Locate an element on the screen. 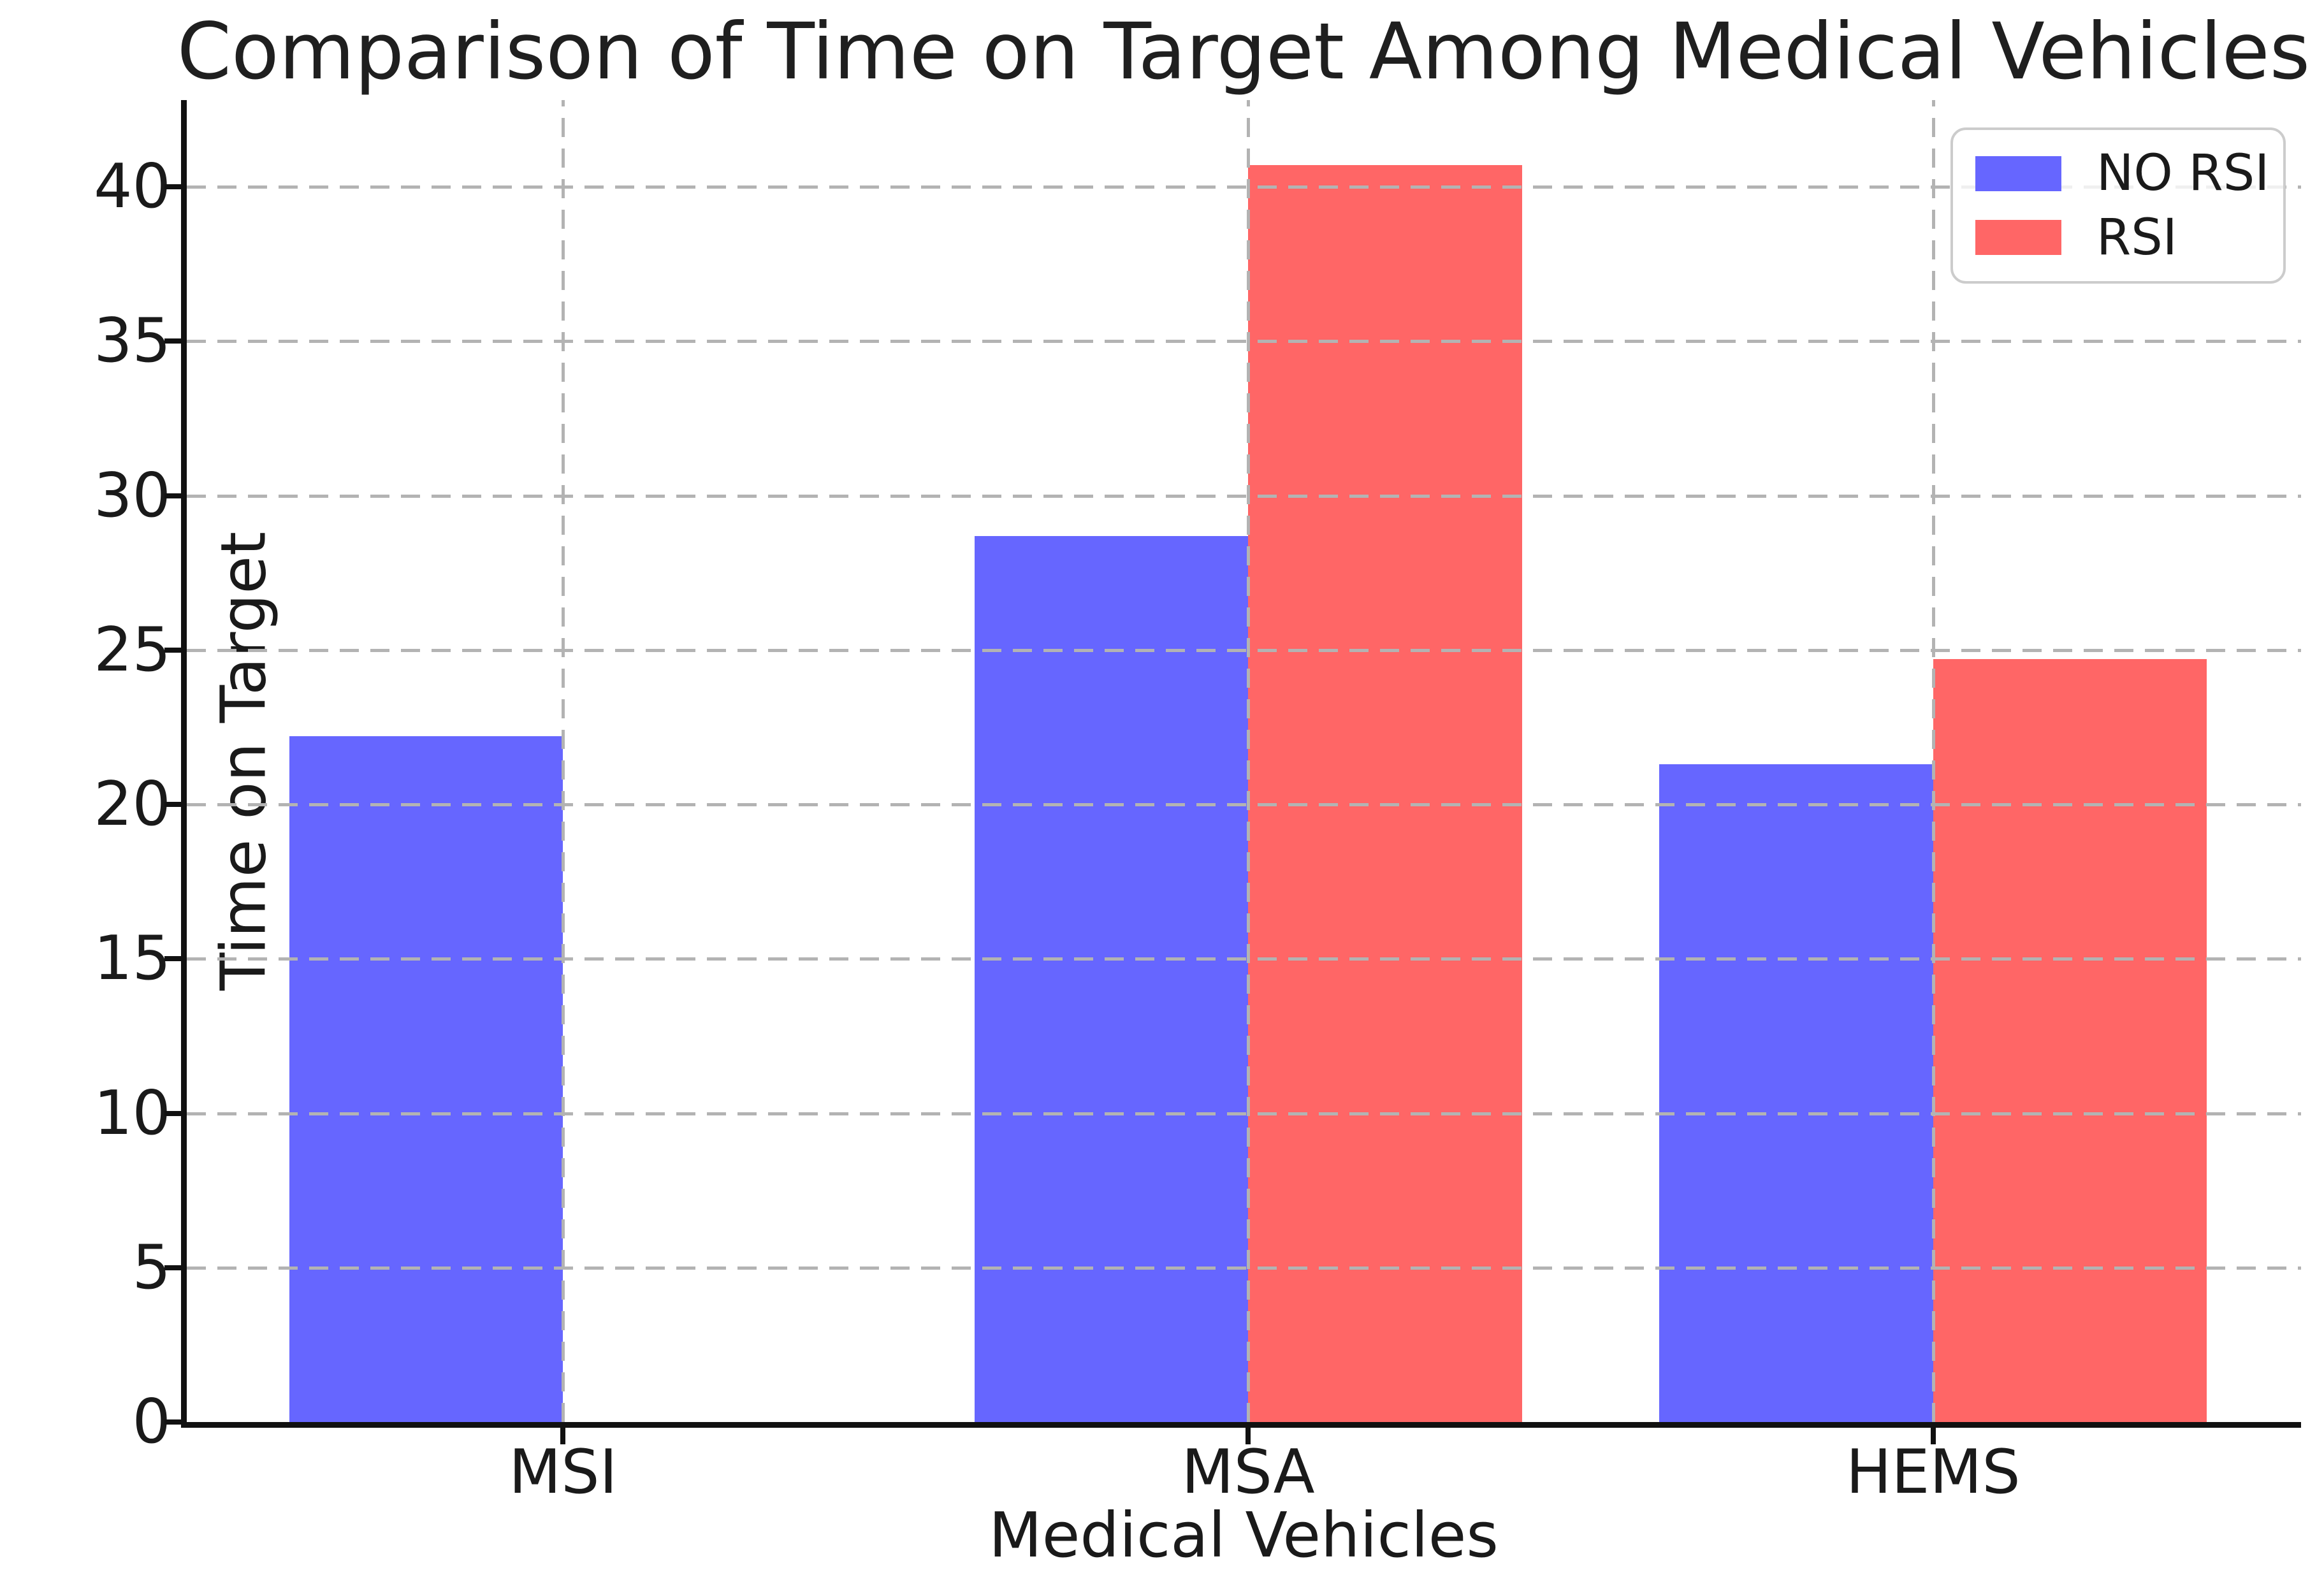 This screenshot has width=2324, height=1575. legend: NO RSI RSI is located at coordinates (2118, 206).